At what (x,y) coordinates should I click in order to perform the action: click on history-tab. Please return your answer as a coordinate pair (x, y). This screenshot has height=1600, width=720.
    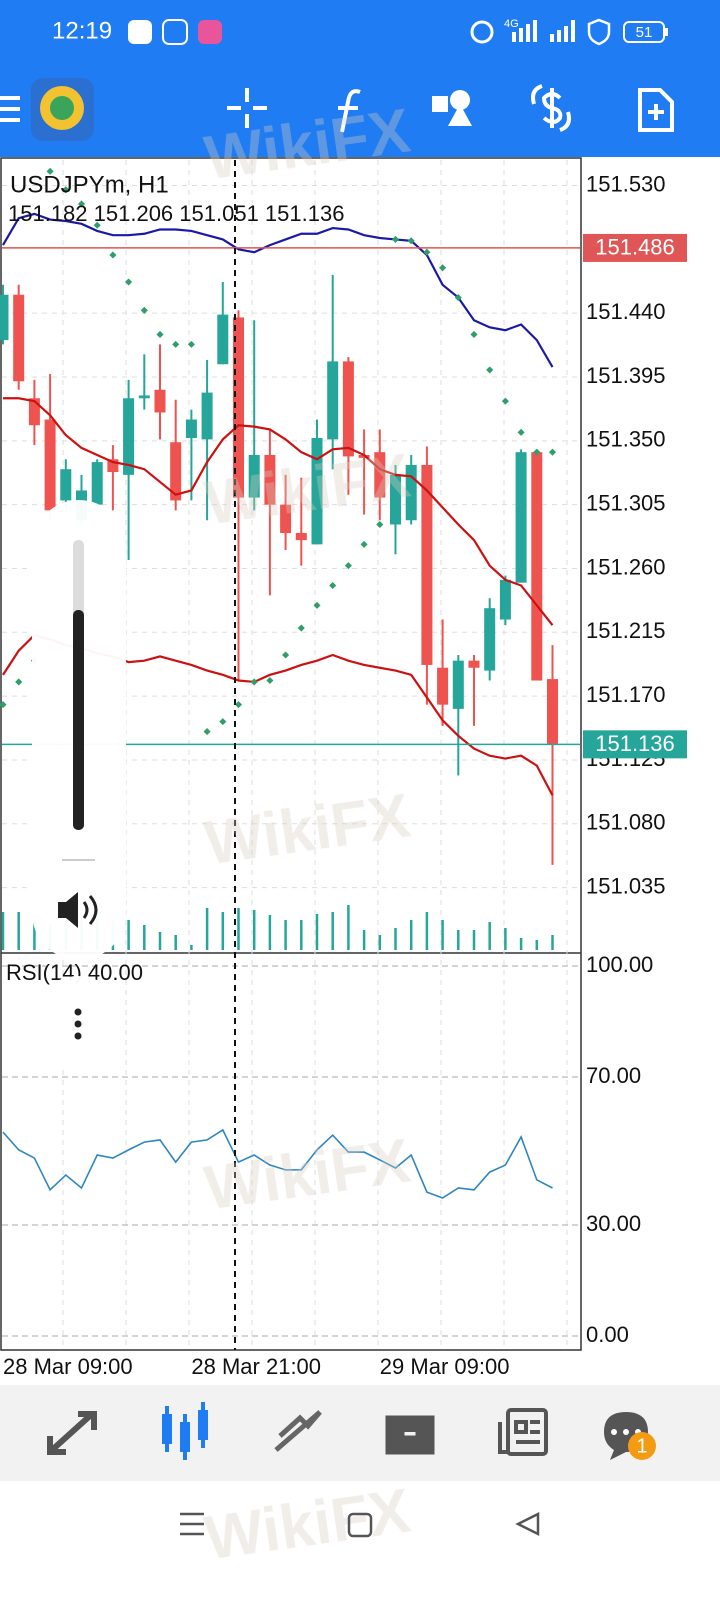
    Looking at the image, I should click on (410, 1435).